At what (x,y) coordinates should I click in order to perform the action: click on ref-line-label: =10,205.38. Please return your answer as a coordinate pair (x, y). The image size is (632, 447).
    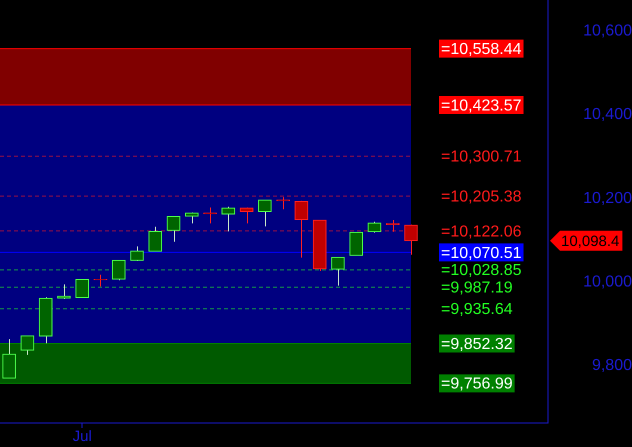
    Looking at the image, I should click on (481, 197).